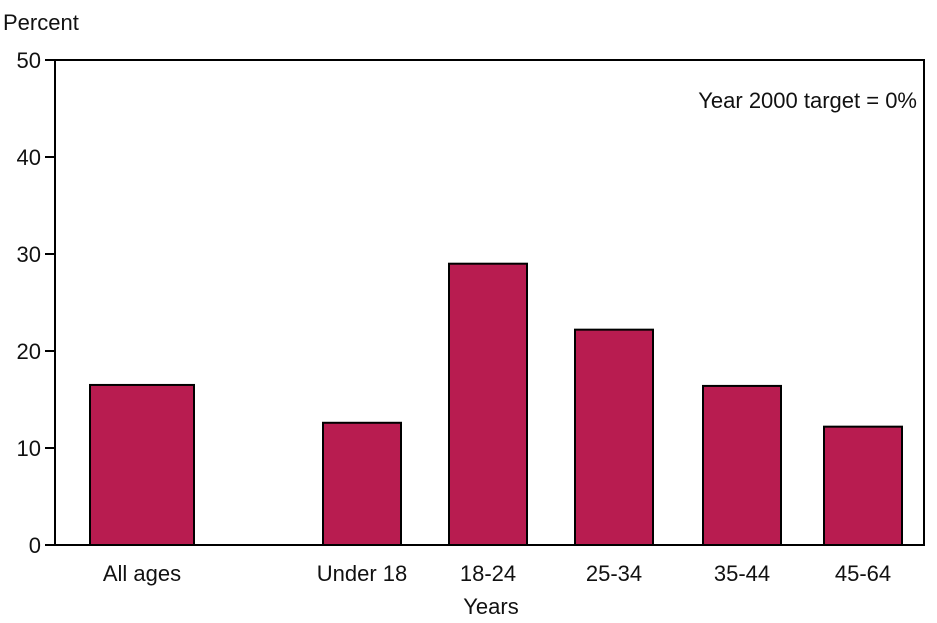 This screenshot has width=937, height=623. Describe the element at coordinates (488, 573) in the screenshot. I see `x-category-label: 18-24` at that location.